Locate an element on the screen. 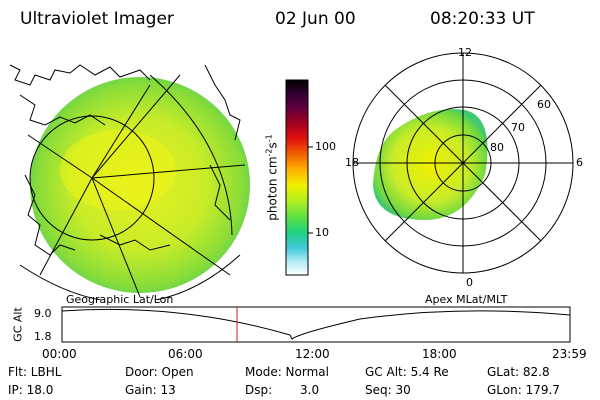  mlat-label-60: 60 is located at coordinates (544, 104).